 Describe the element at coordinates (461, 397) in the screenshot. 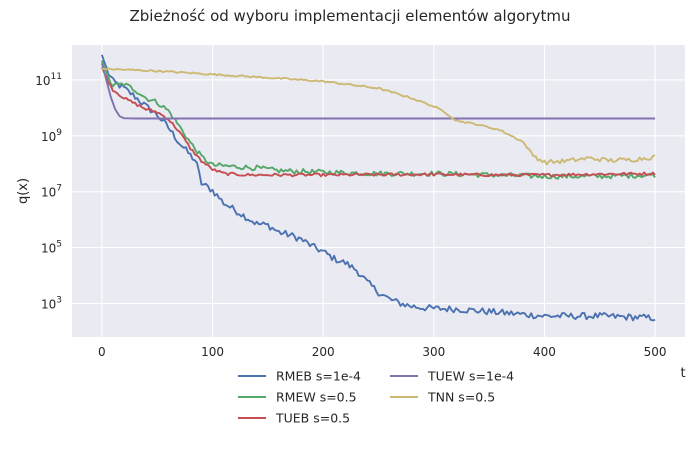

I see `legend-label: TNN s=0.5` at that location.